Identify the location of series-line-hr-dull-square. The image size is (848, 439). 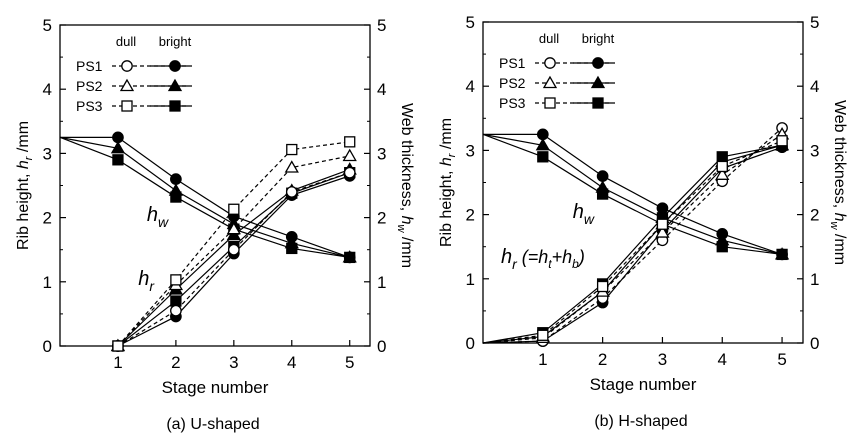
(233, 244).